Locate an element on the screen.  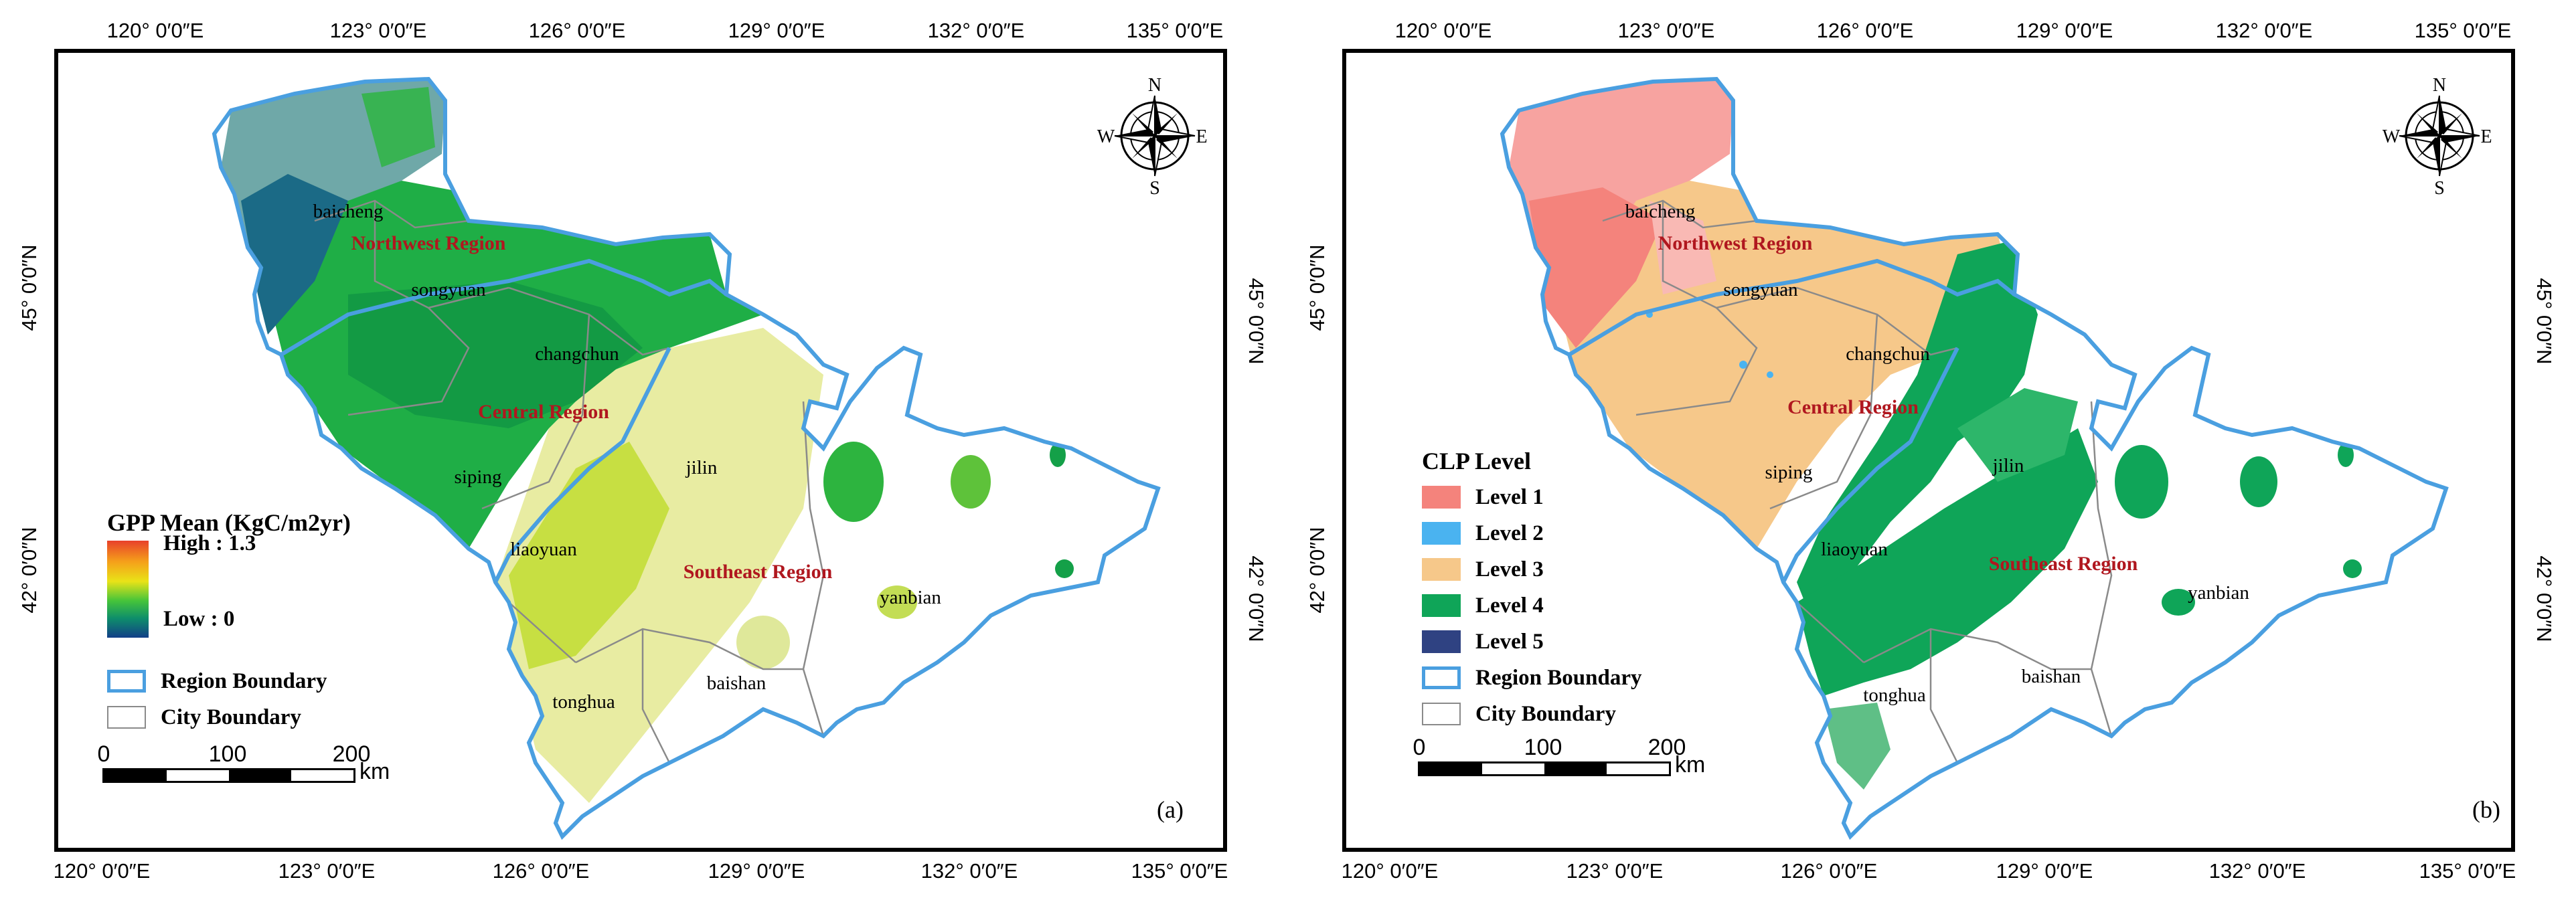
legend-label: Level 3 is located at coordinates (1510, 569).